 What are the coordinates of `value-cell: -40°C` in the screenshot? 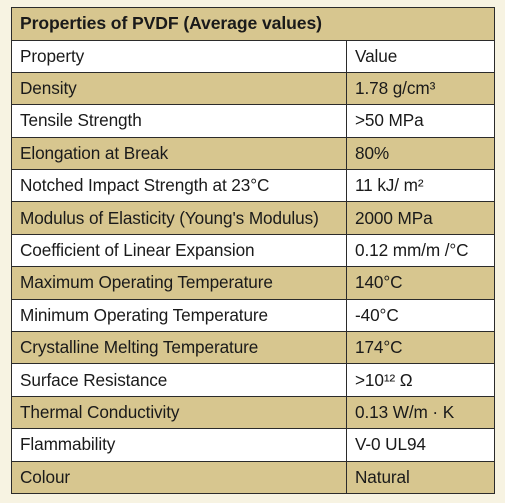 It's located at (420, 315).